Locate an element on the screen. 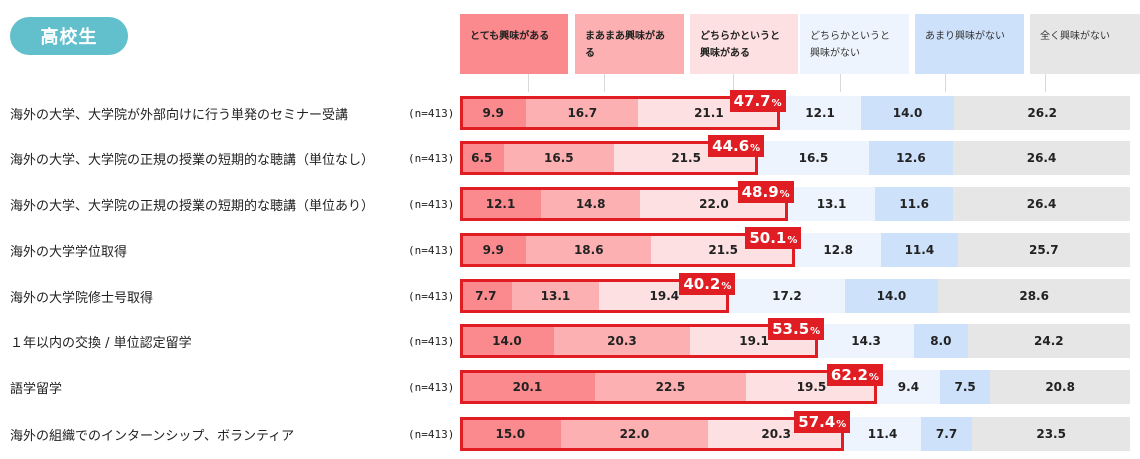  stacked-bar: 6.5 16.5 21.5 16.5 12.6 26.4 is located at coordinates (795, 158).